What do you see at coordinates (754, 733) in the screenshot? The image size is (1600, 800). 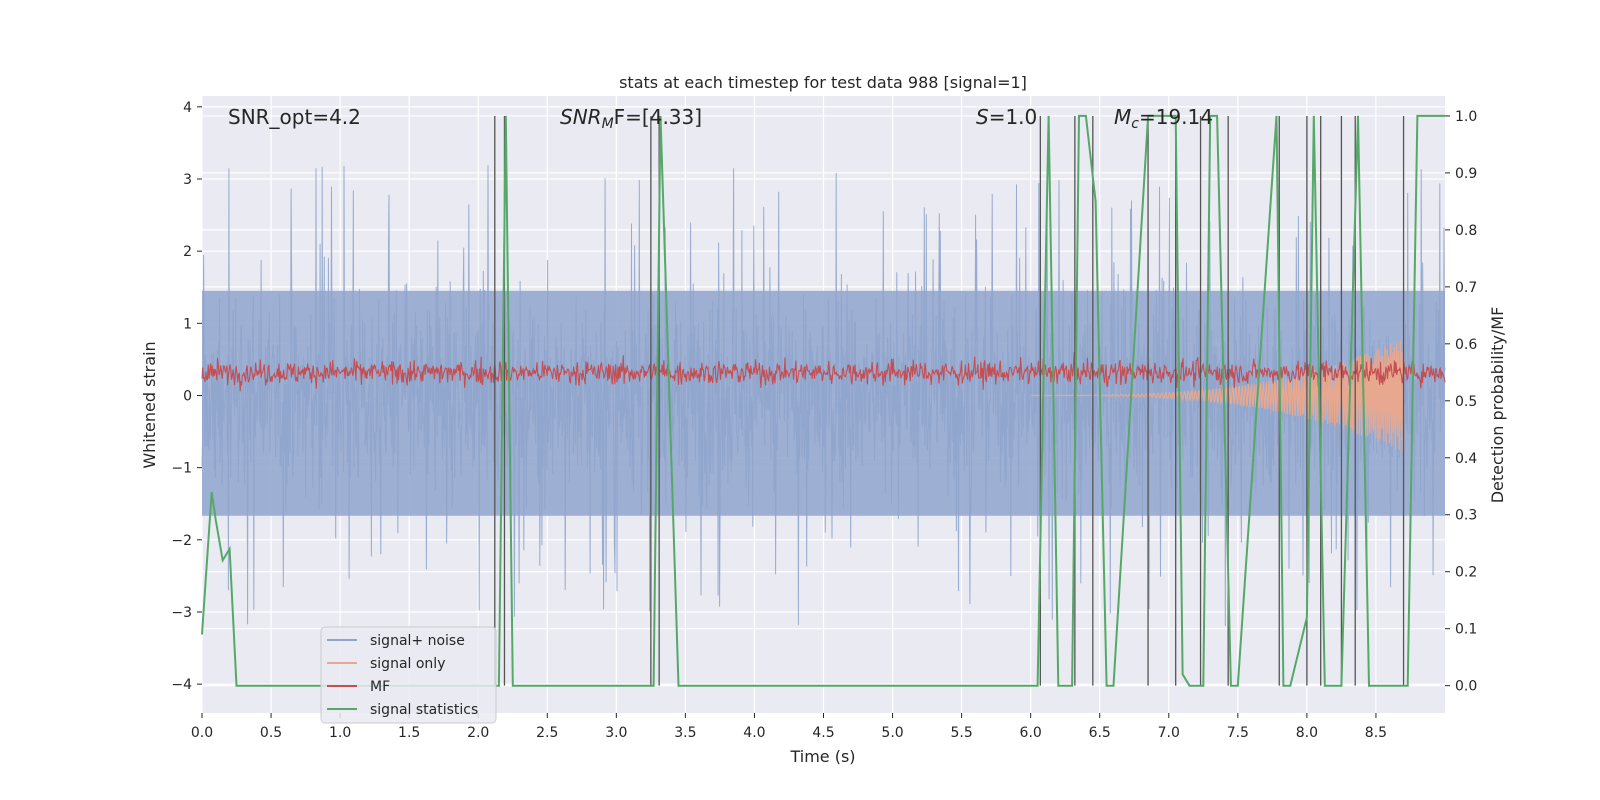 I see `x-tick-label: 4.0` at bounding box center [754, 733].